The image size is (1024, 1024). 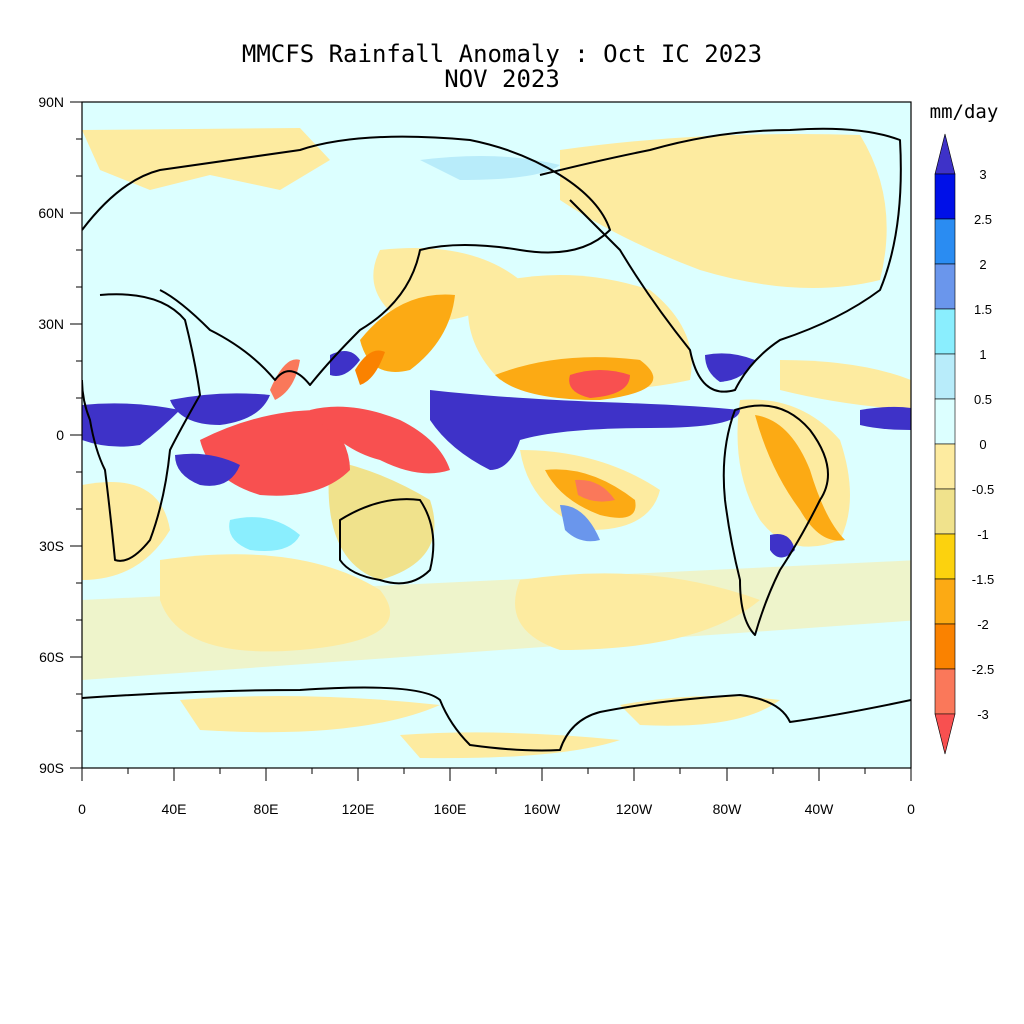 I want to click on x-tick-label: 40W, so click(x=820, y=809).